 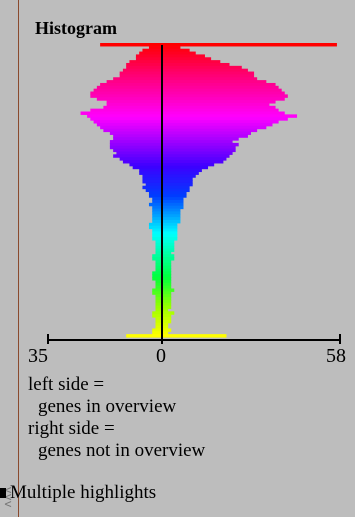 I want to click on scroll-handle: < < <, so click(x=8, y=497).